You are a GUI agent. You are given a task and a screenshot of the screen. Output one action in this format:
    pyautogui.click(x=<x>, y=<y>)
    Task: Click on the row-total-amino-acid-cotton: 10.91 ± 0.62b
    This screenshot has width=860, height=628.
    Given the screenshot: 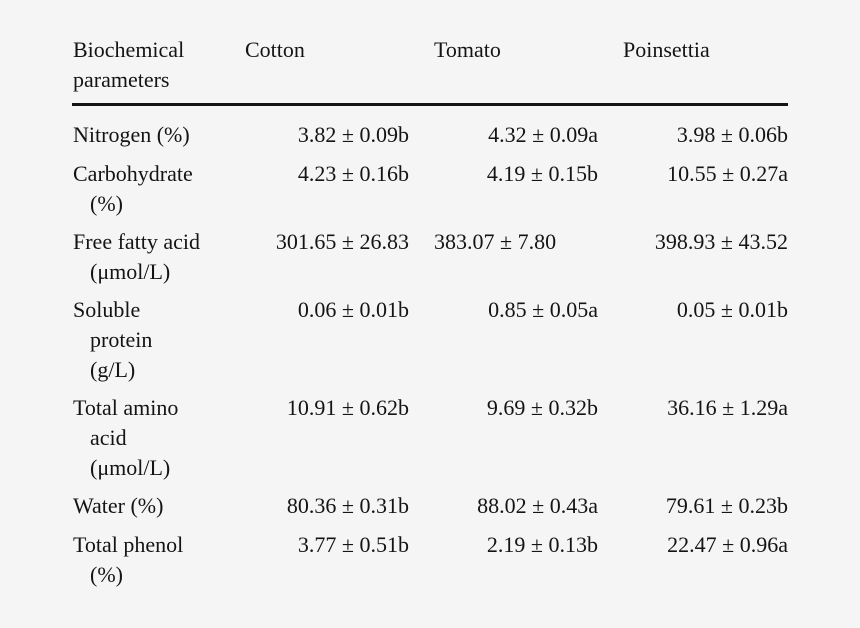 What is the action you would take?
    pyautogui.click(x=347, y=407)
    